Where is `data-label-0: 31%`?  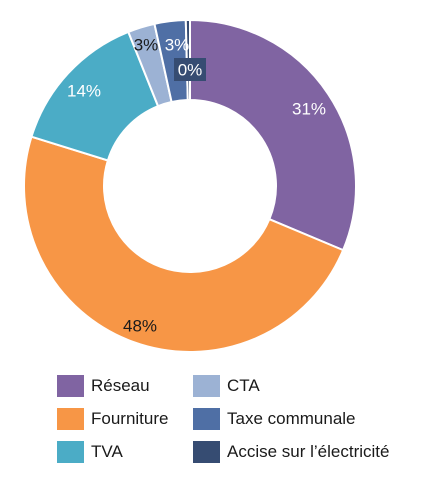 data-label-0: 31% is located at coordinates (309, 109).